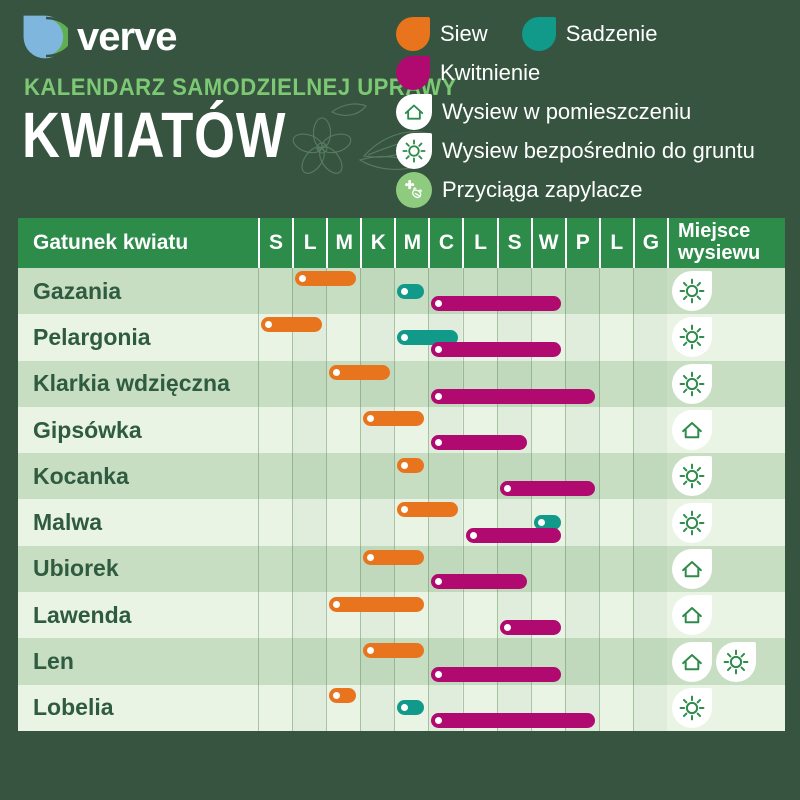 The image size is (800, 800). I want to click on legend-item-pollinators: Przyciąga zapylacze, so click(575, 190).